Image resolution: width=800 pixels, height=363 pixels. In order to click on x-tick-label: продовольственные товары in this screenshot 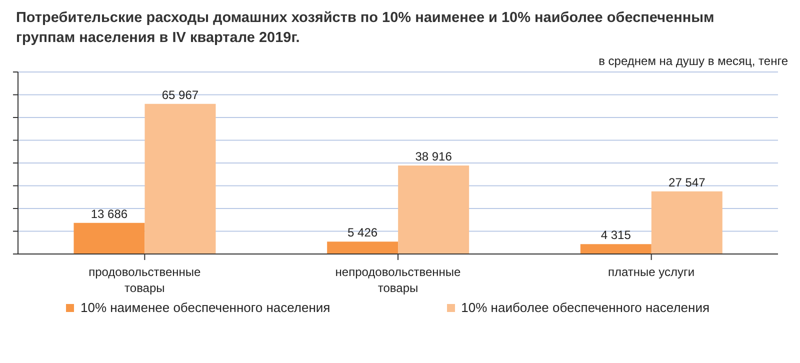, I will do `click(145, 280)`.